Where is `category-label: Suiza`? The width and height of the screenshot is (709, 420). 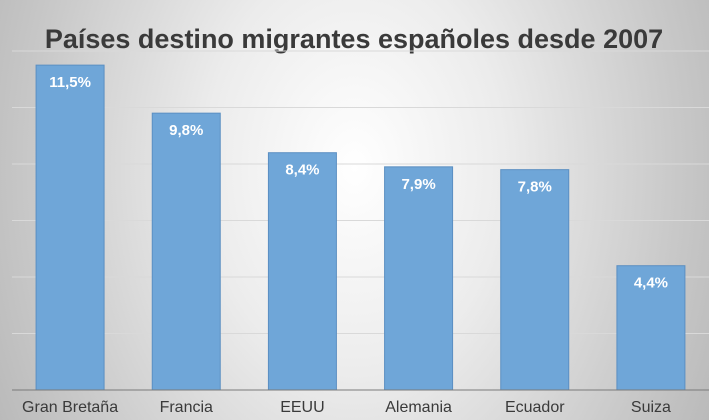 category-label: Suiza is located at coordinates (651, 407).